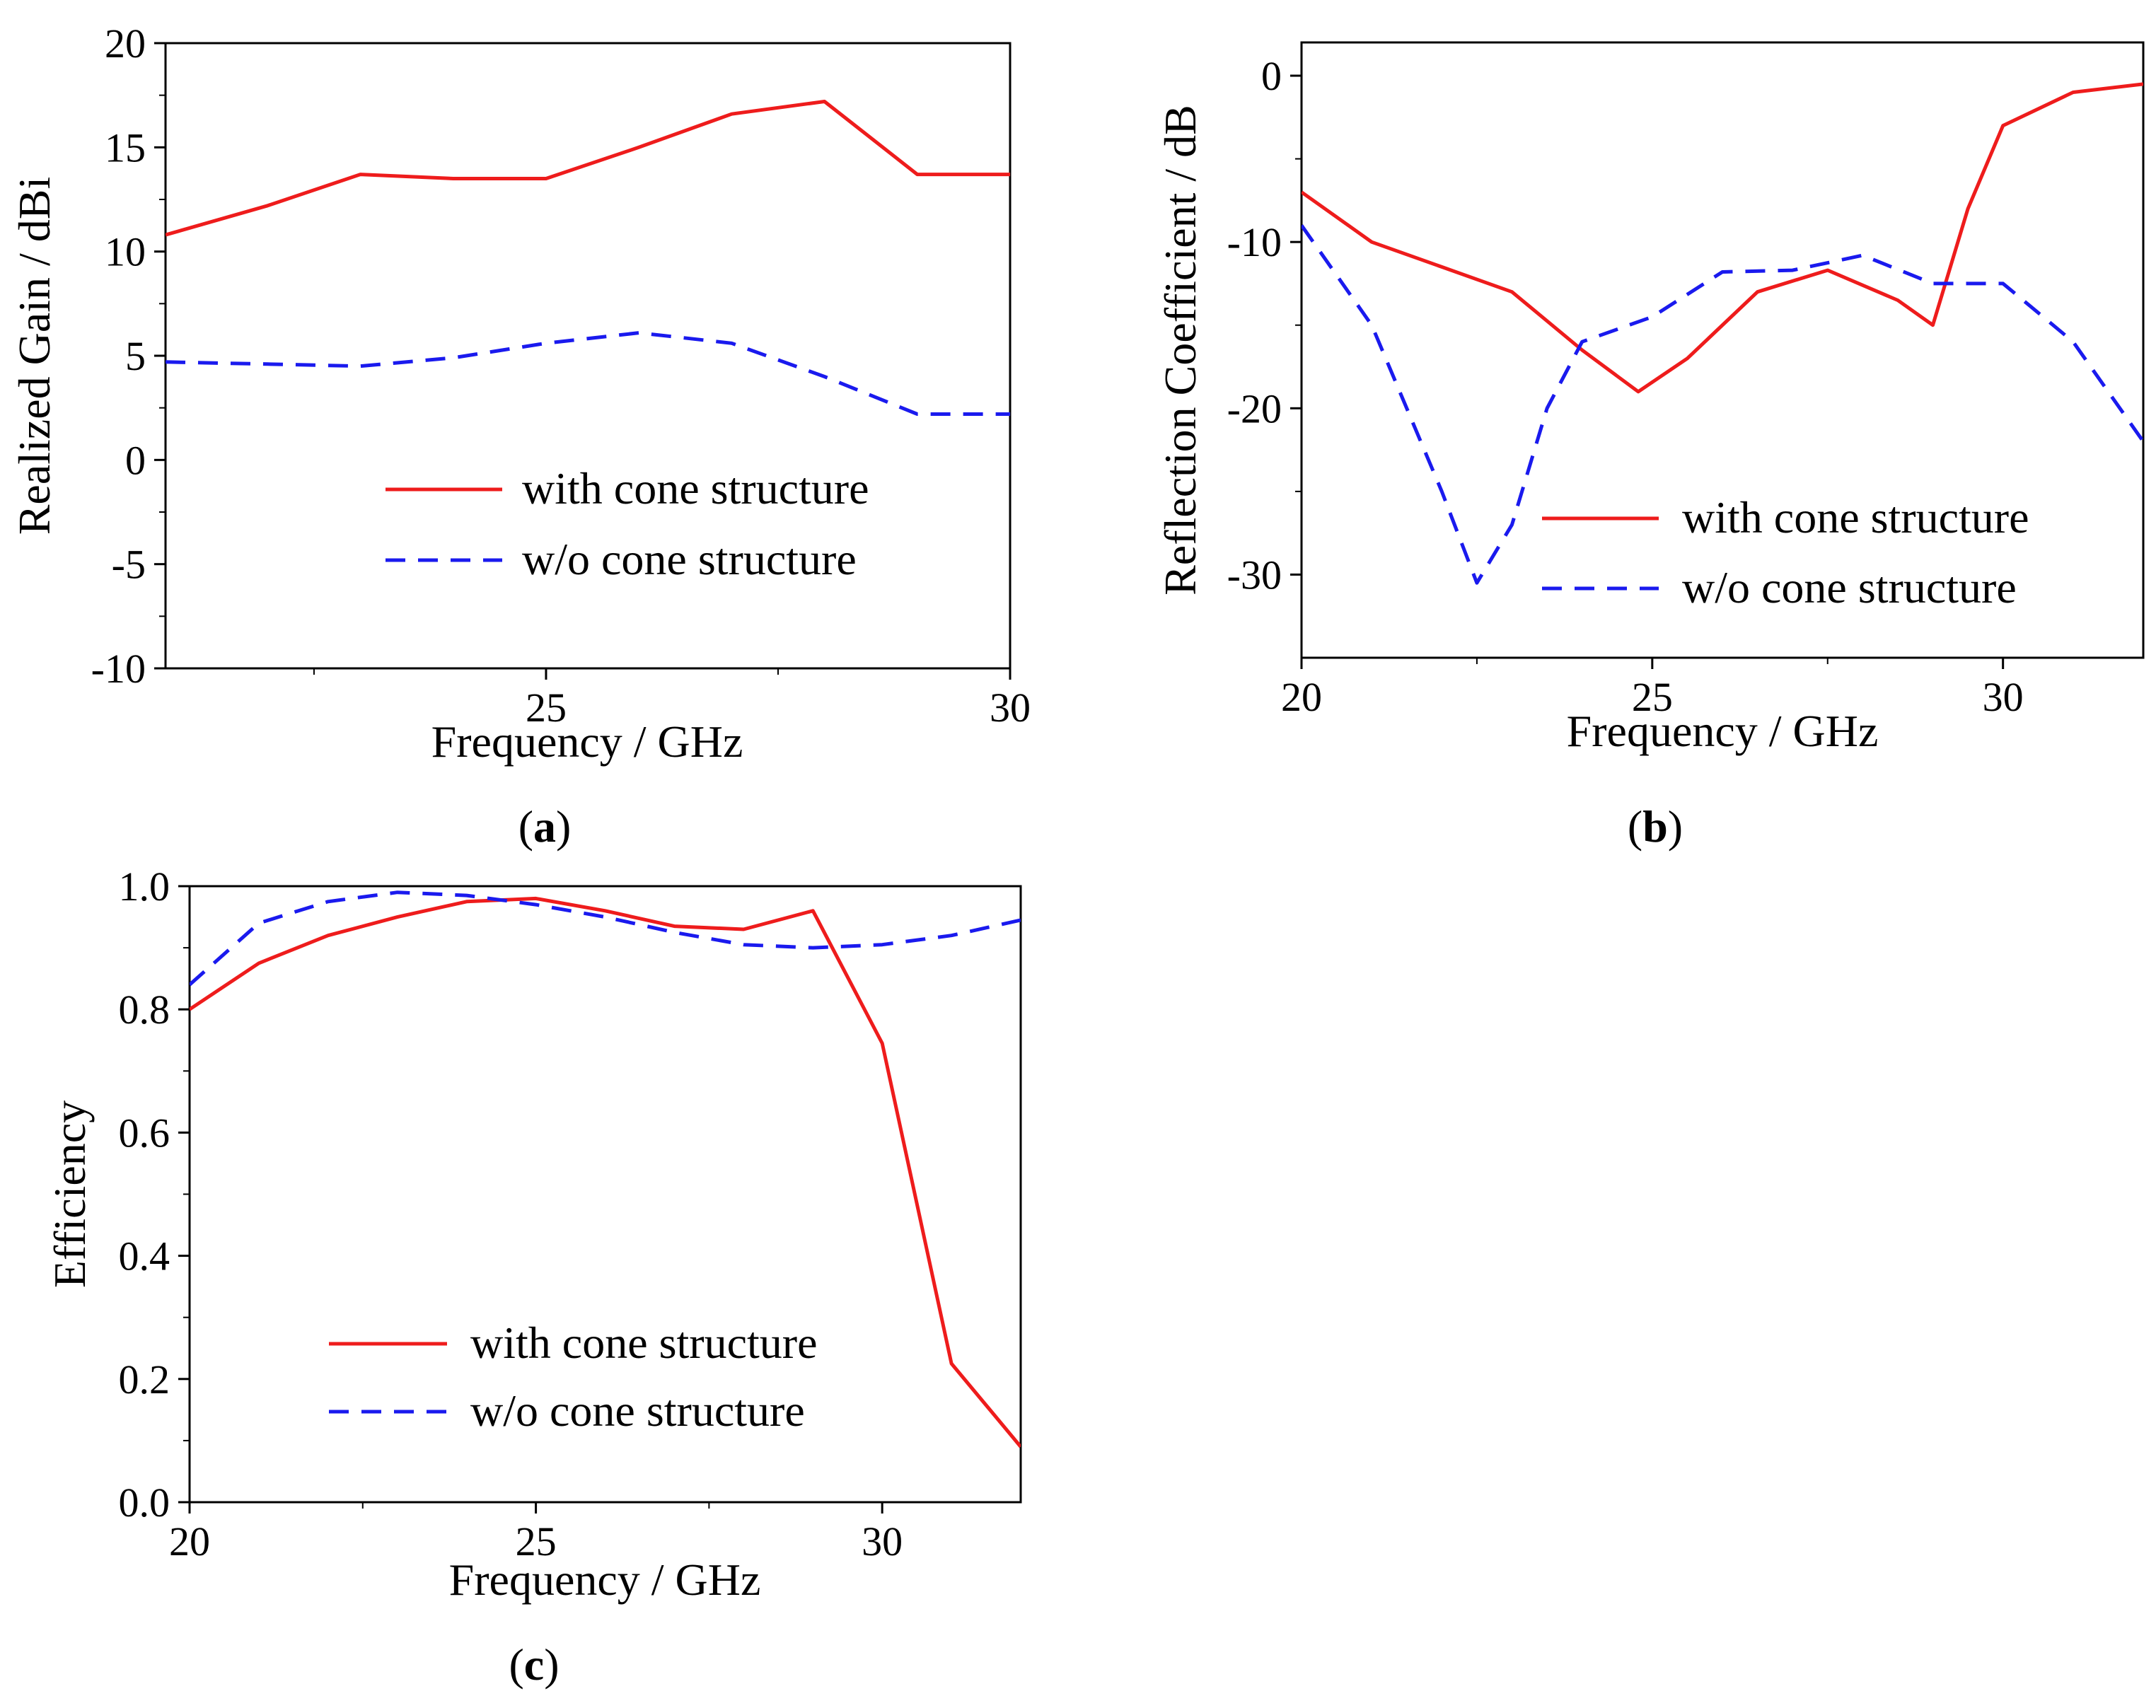 This screenshot has height=1708, width=2156. Describe the element at coordinates (34, 356) in the screenshot. I see `y-axis-title: Realized Gain / dBi` at that location.